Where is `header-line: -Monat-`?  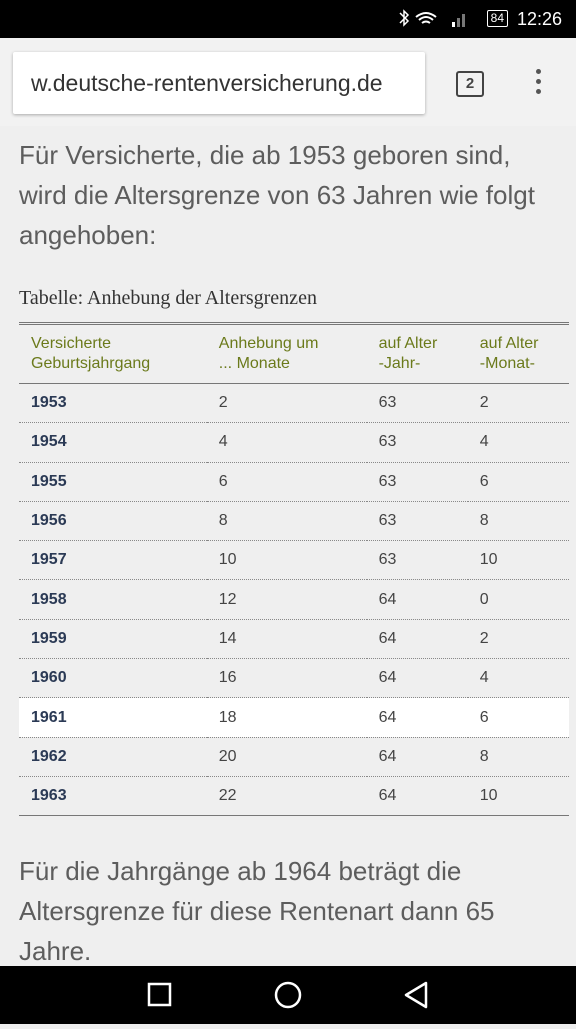 header-line: -Monat- is located at coordinates (507, 363).